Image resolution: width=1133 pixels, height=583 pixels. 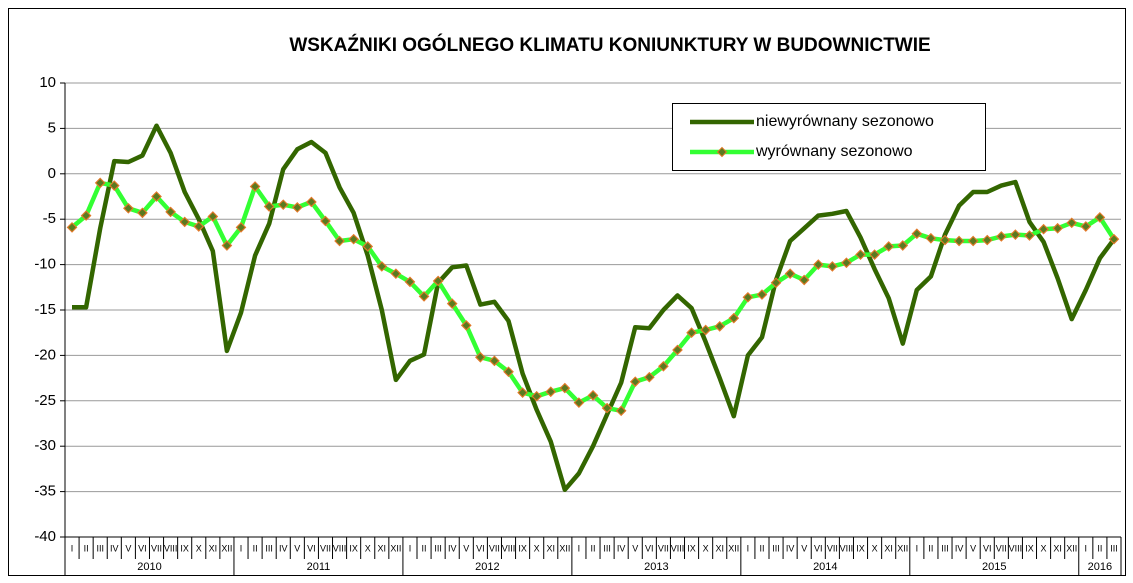 I want to click on y-tick-label: -25, so click(x=45, y=400).